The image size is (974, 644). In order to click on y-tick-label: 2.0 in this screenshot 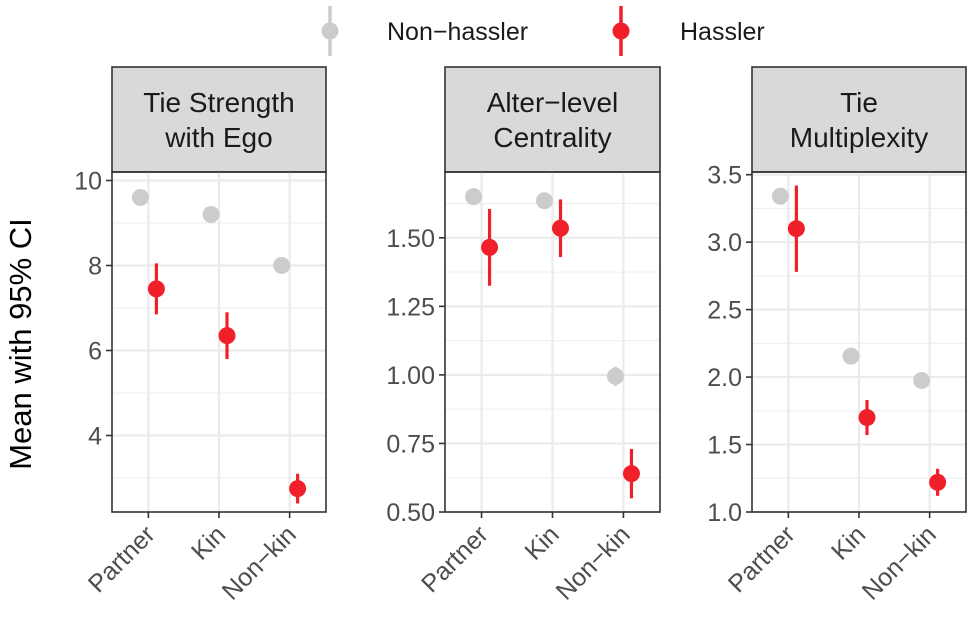, I will do `click(724, 378)`.